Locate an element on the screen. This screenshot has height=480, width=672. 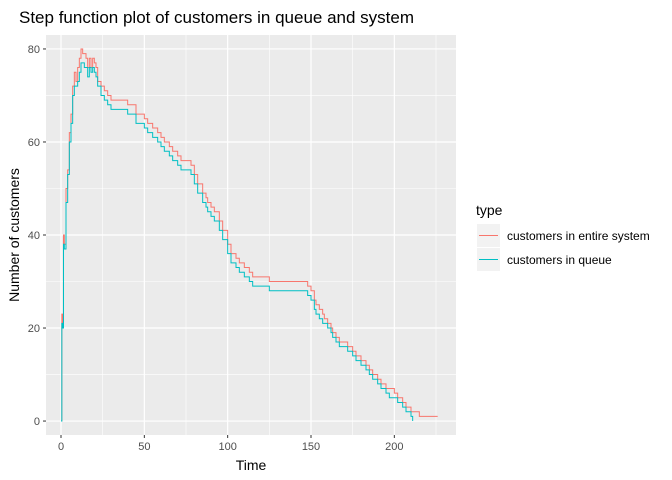
legend-label: customers in queue is located at coordinates (559, 260).